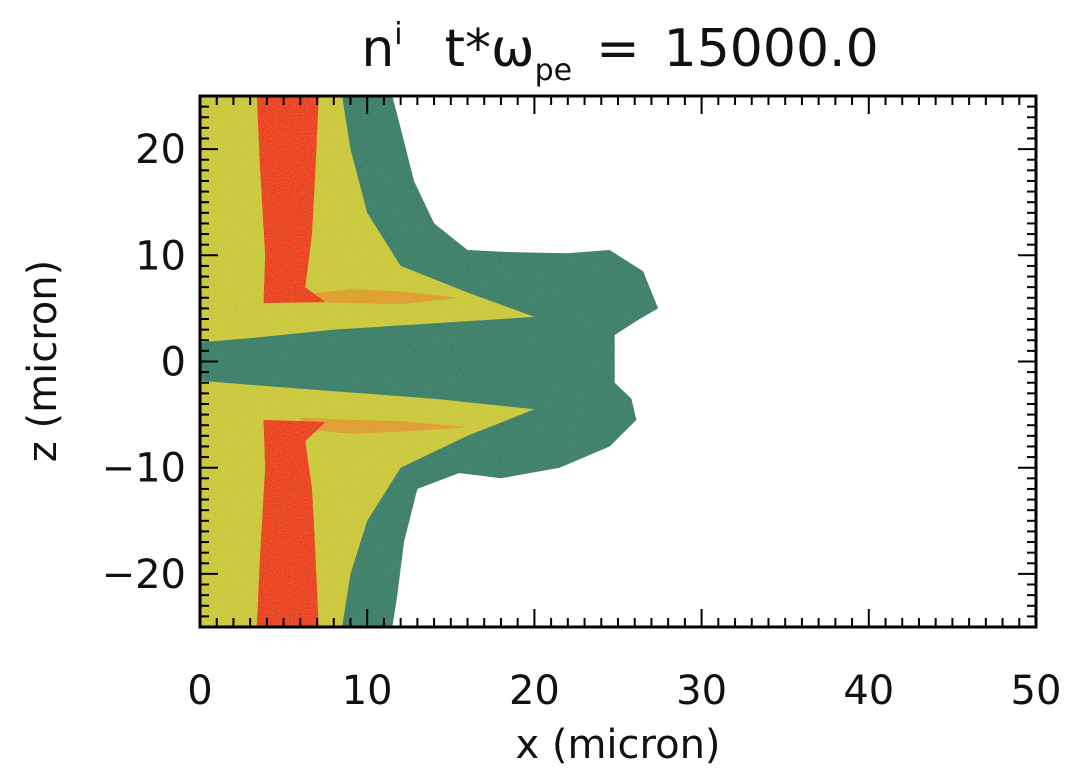 Image resolution: width=1080 pixels, height=778 pixels. What do you see at coordinates (377, 49) in the screenshot?
I see `title-symbol: n` at bounding box center [377, 49].